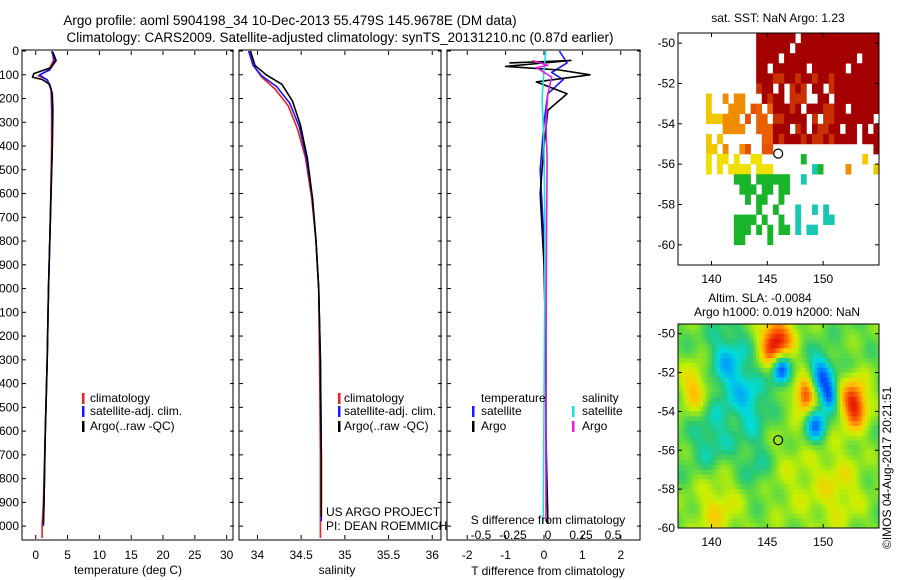 Image resolution: width=900 pixels, height=580 pixels. Describe the element at coordinates (481, 535) in the screenshot. I see `x2-tick-1: -0.5` at that location.